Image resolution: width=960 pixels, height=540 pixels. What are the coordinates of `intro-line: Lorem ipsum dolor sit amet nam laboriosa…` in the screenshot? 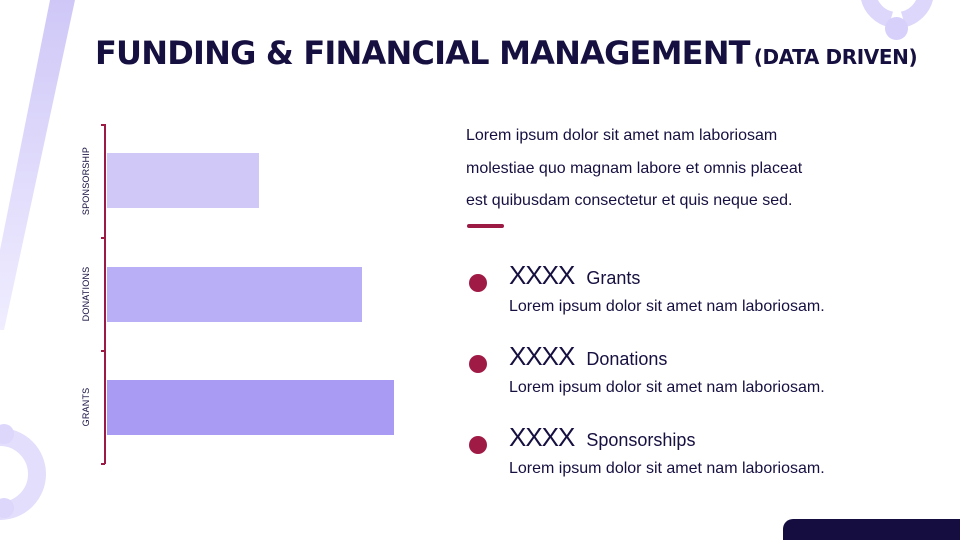 It's located at (622, 135).